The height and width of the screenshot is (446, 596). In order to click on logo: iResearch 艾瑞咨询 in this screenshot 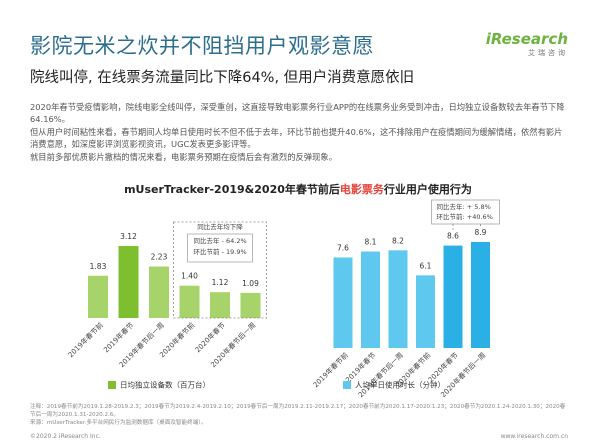, I will do `click(527, 44)`.